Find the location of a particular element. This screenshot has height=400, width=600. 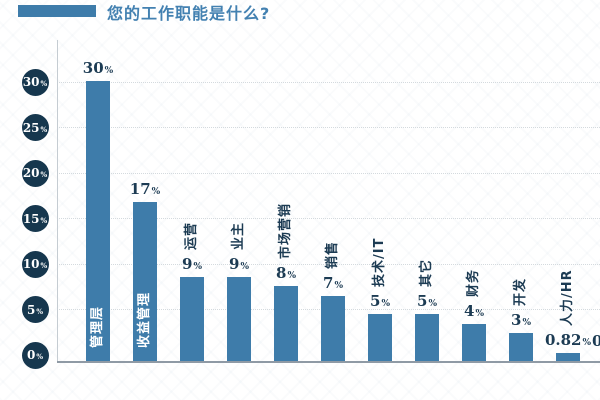

bar-技术/IT is located at coordinates (380, 337).